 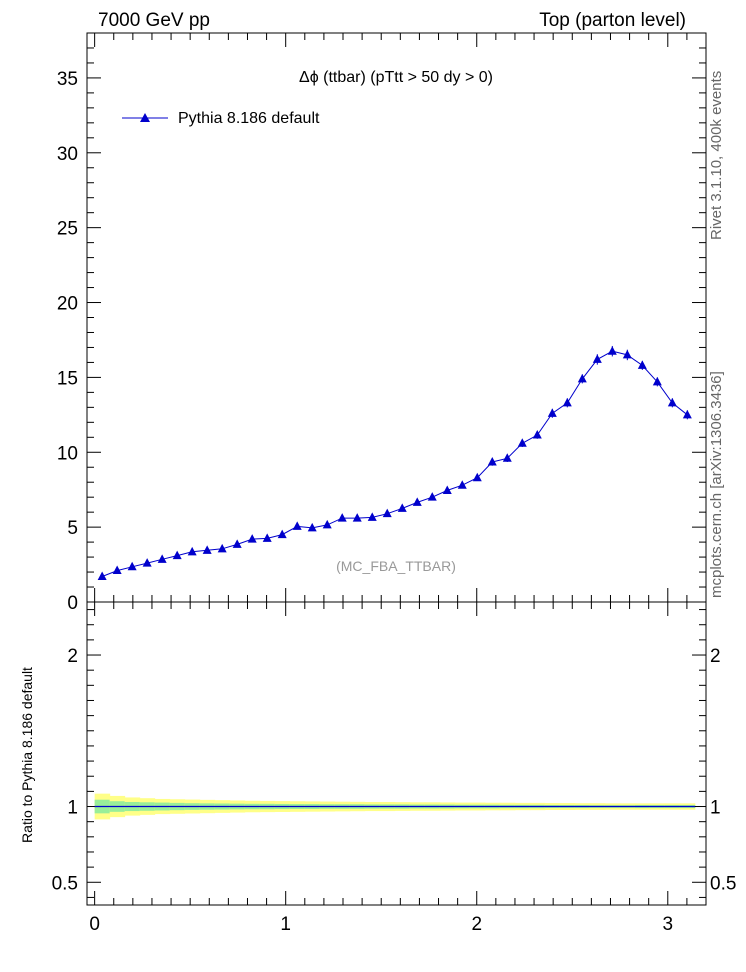 I want to click on x-tick-label: 2, so click(x=476, y=924).